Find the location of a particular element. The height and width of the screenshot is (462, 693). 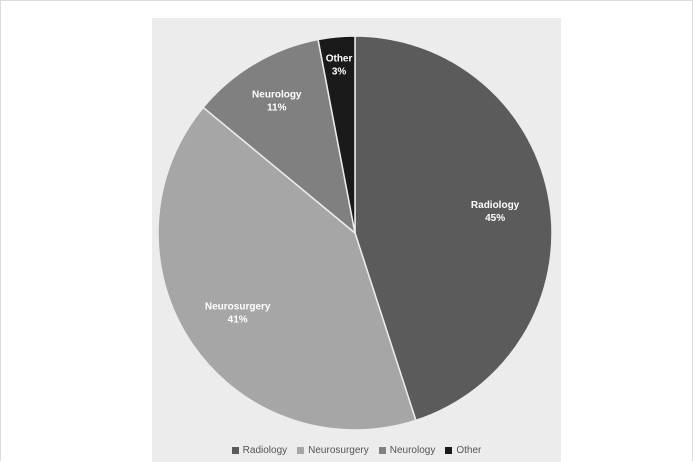

slice-label-other: Other is located at coordinates (339, 58).